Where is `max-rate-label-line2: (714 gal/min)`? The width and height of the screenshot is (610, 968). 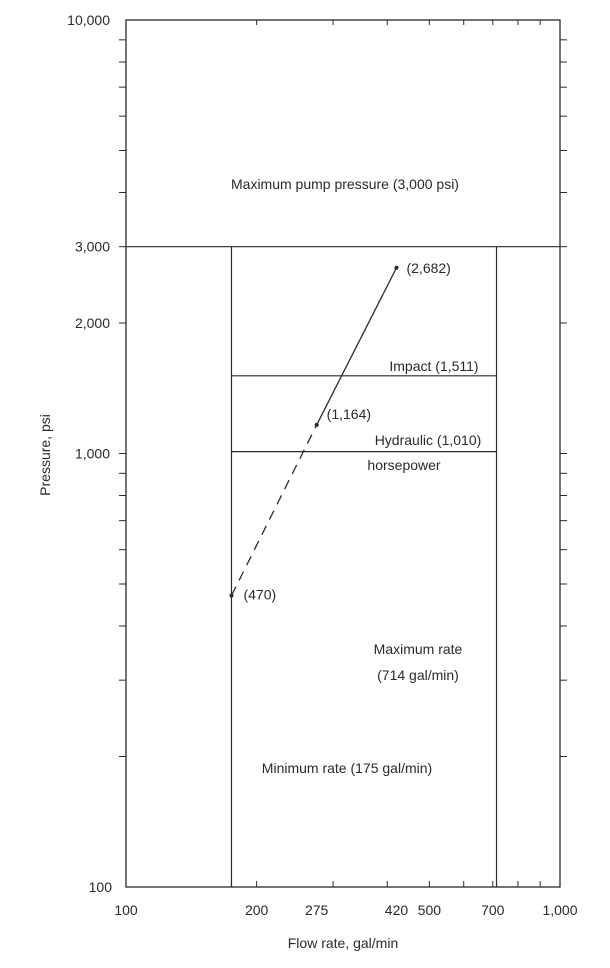
max-rate-label-line2: (714 gal/min) is located at coordinates (418, 675).